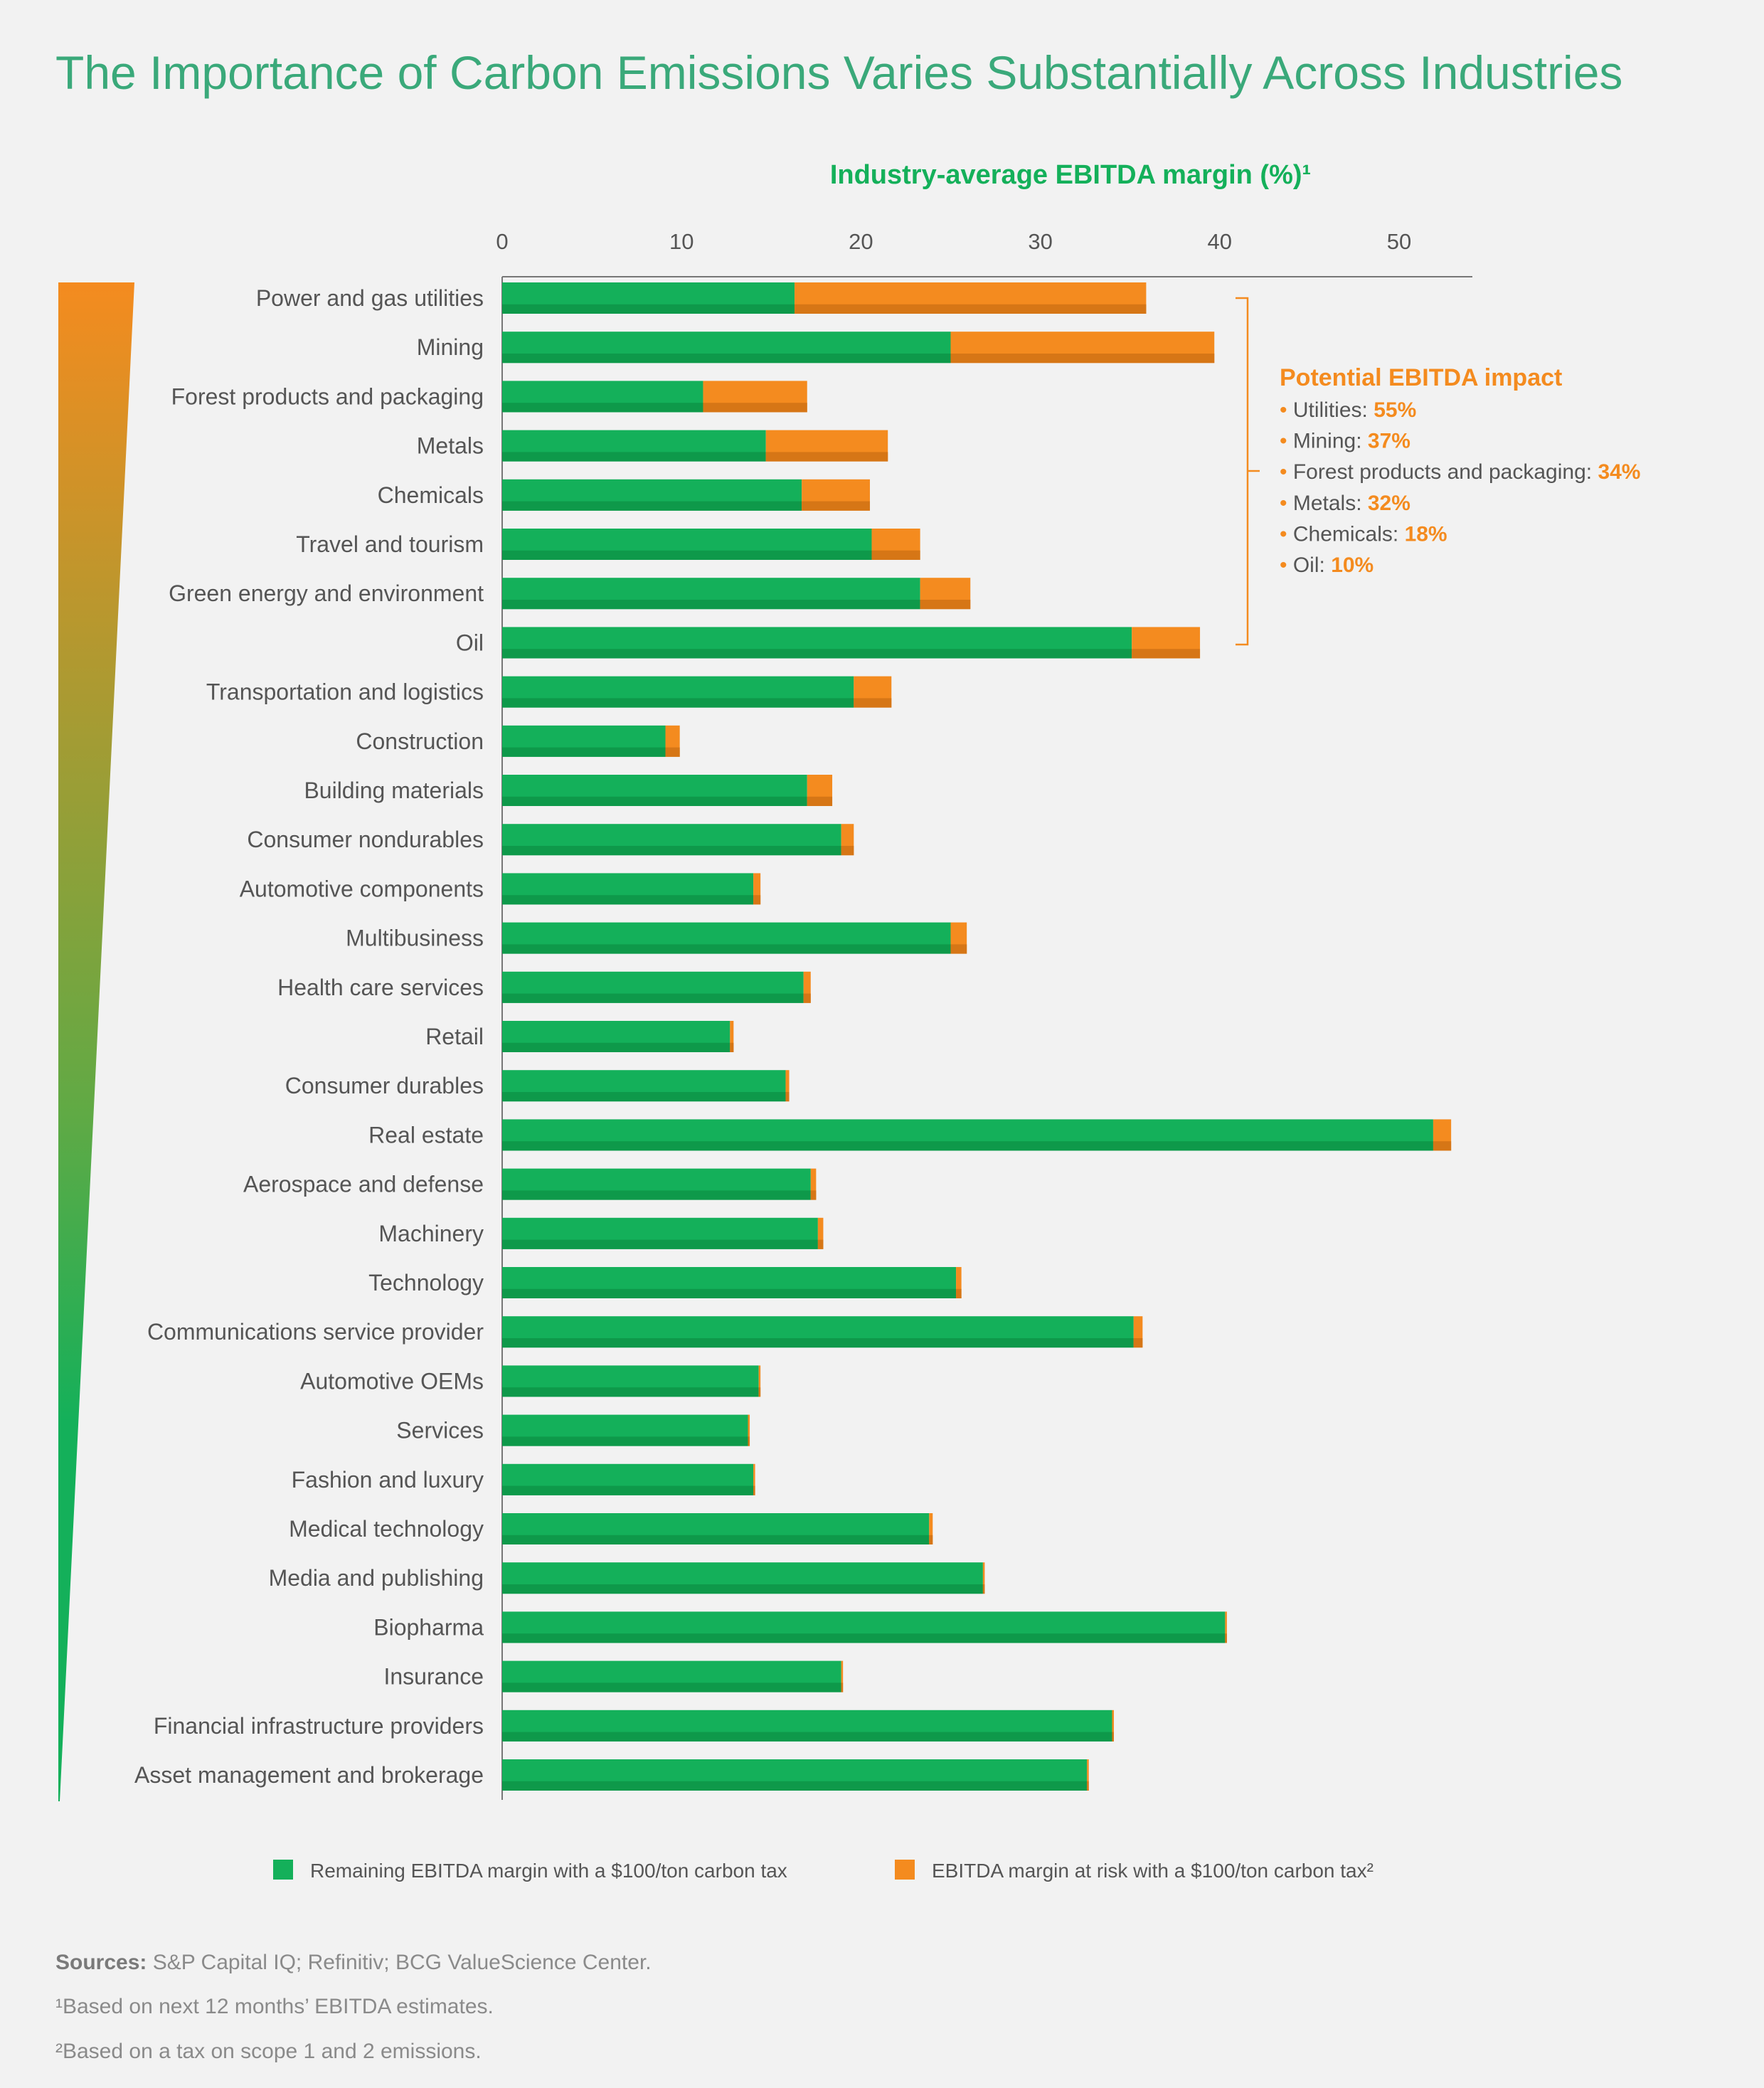 The image size is (1764, 2088). I want to click on category-label: Biopharma, so click(428, 1627).